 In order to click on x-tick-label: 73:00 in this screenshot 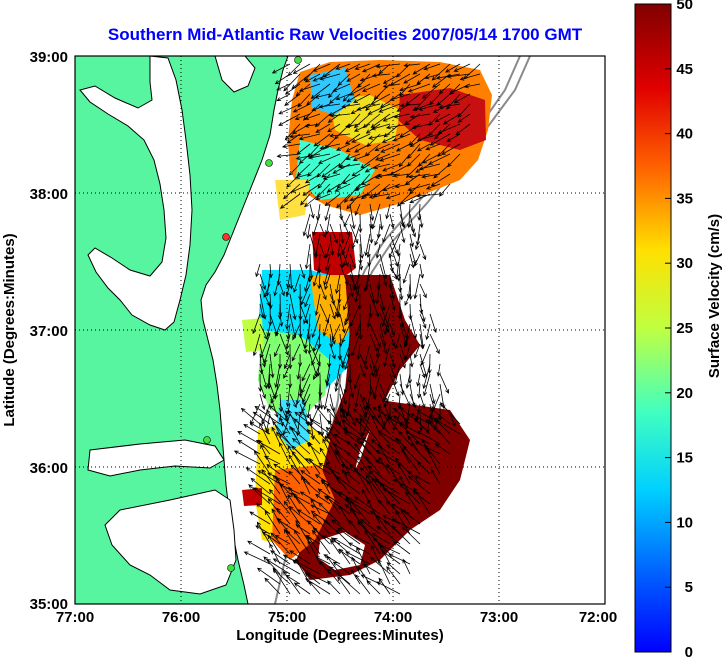, I will do `click(499, 617)`.